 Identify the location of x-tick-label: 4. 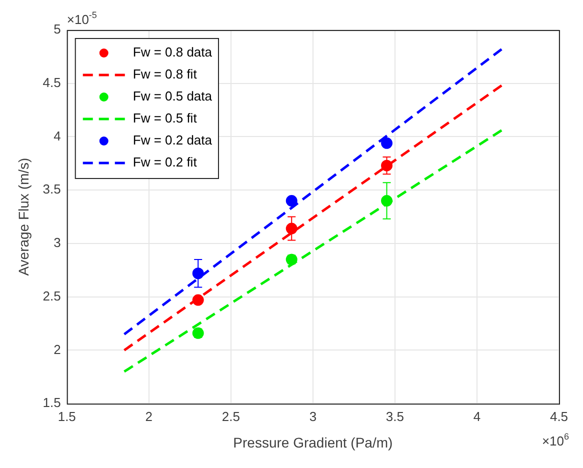
(477, 416).